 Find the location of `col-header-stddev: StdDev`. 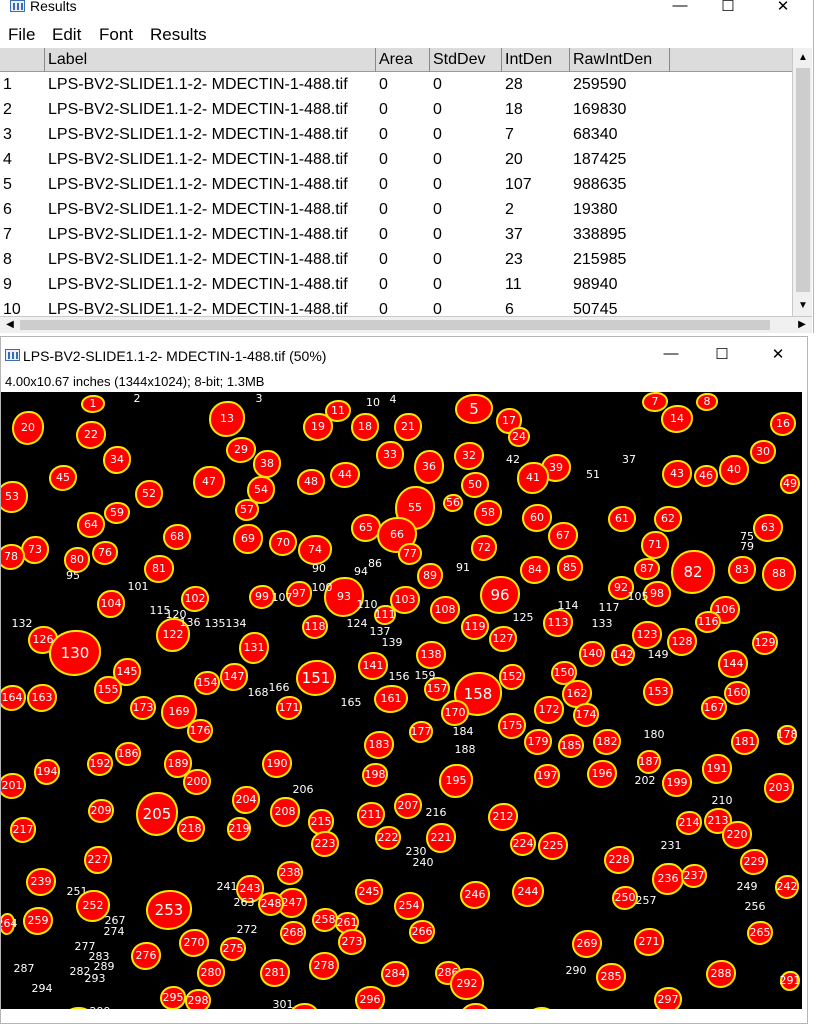

col-header-stddev: StdDev is located at coordinates (466, 60).